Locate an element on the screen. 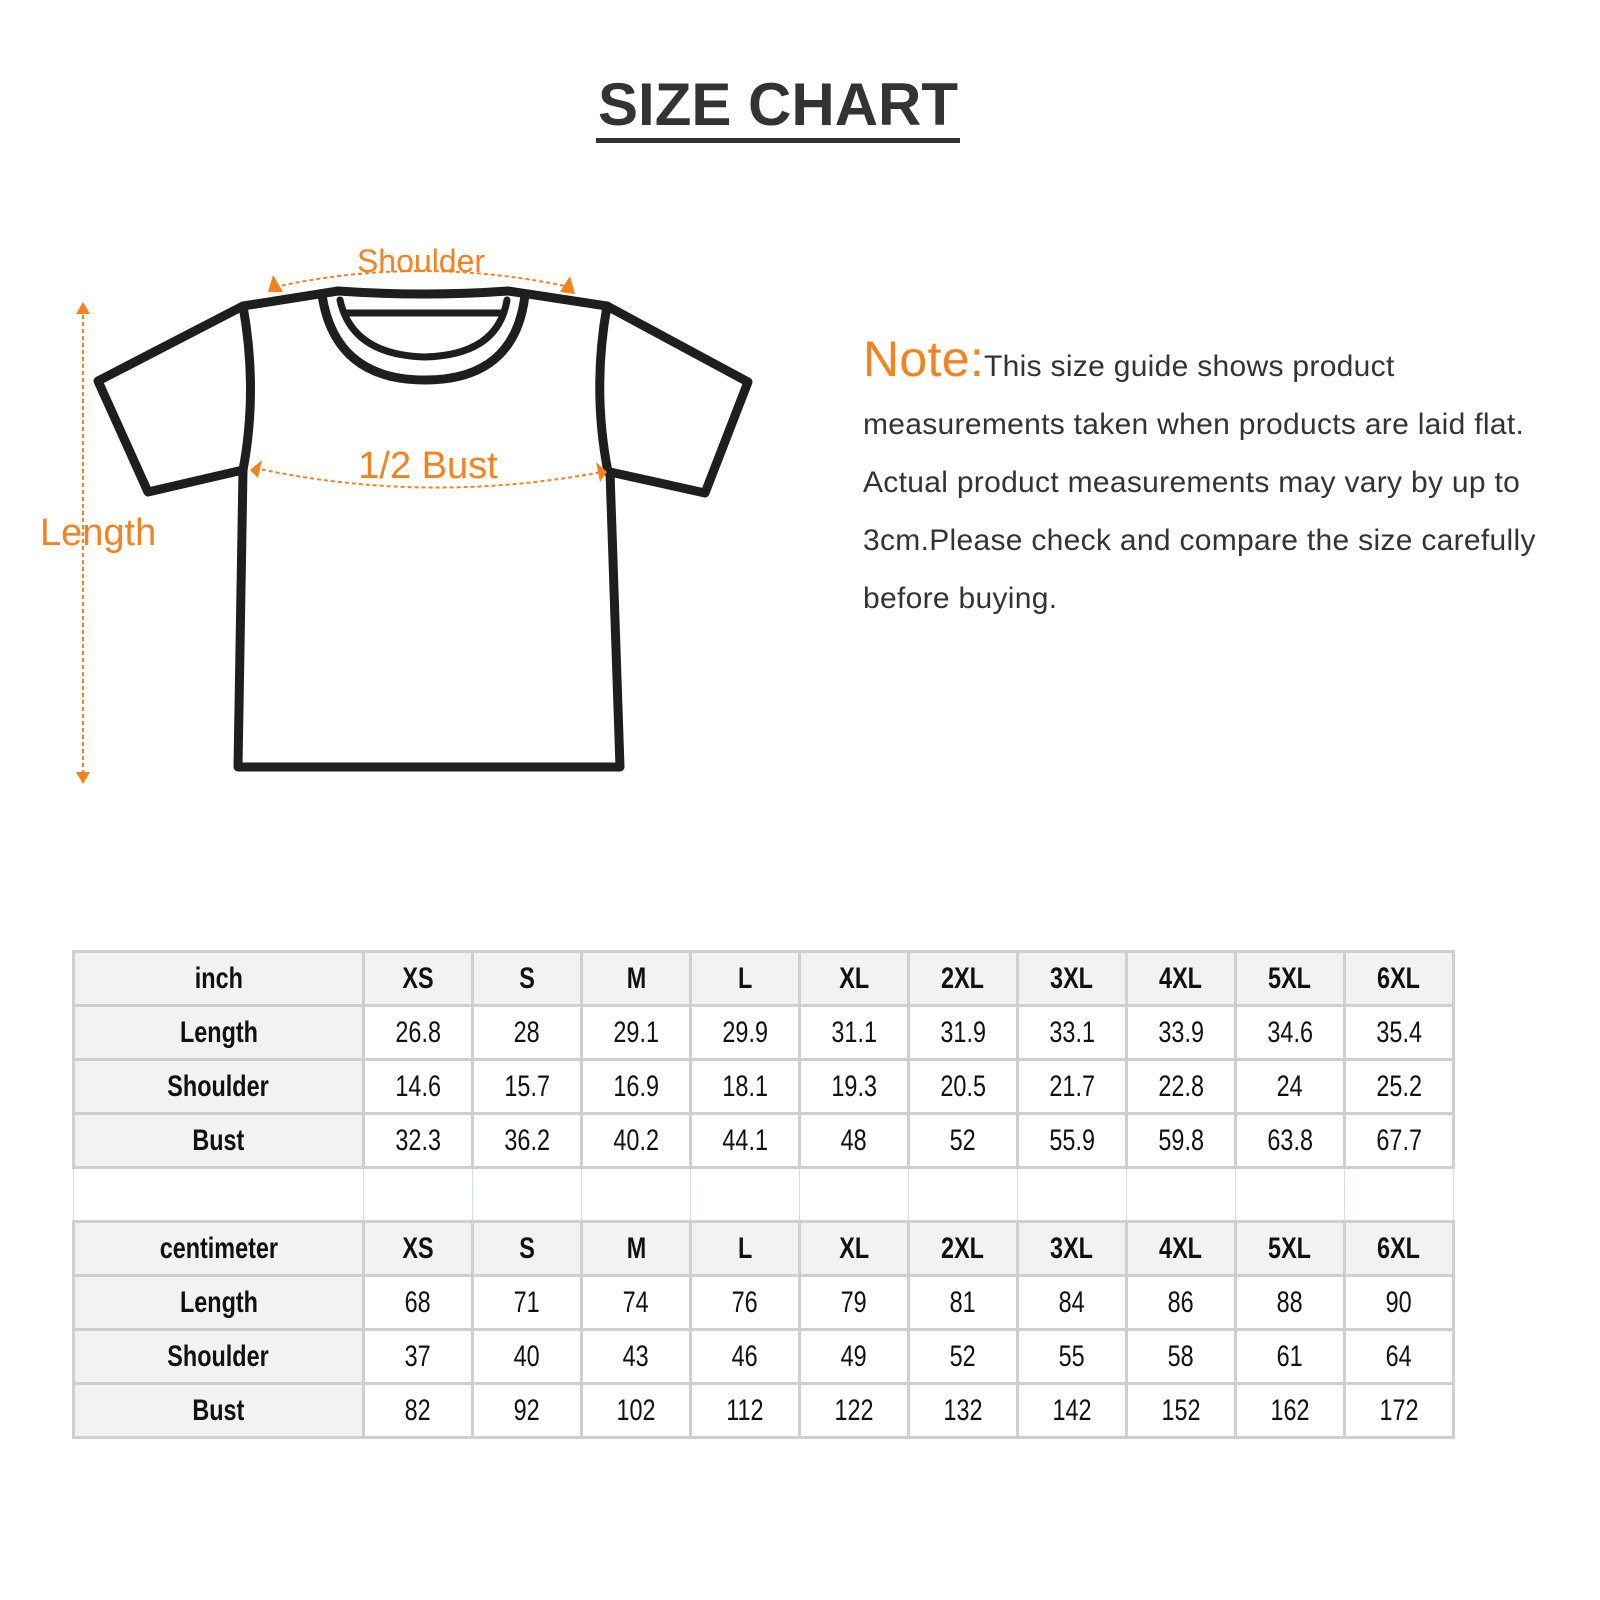 This screenshot has height=1600, width=1600. measurement-cell: 34.6 is located at coordinates (1290, 1032).